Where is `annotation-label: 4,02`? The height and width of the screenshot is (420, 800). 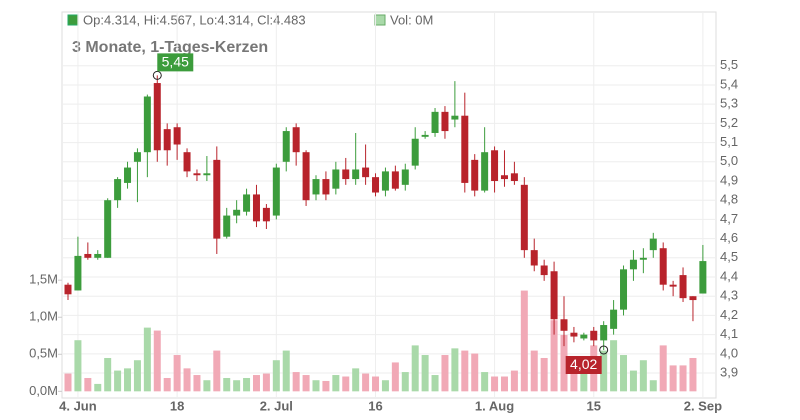 annotation-label: 4,02 is located at coordinates (583, 364).